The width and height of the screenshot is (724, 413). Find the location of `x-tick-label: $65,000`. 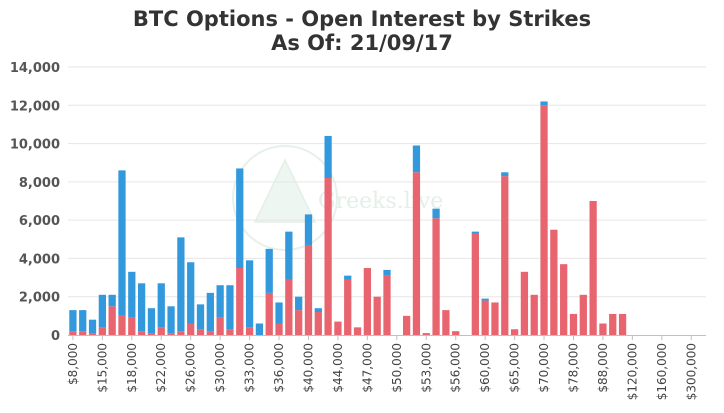

x-tick-label: $65,000 is located at coordinates (515, 368).